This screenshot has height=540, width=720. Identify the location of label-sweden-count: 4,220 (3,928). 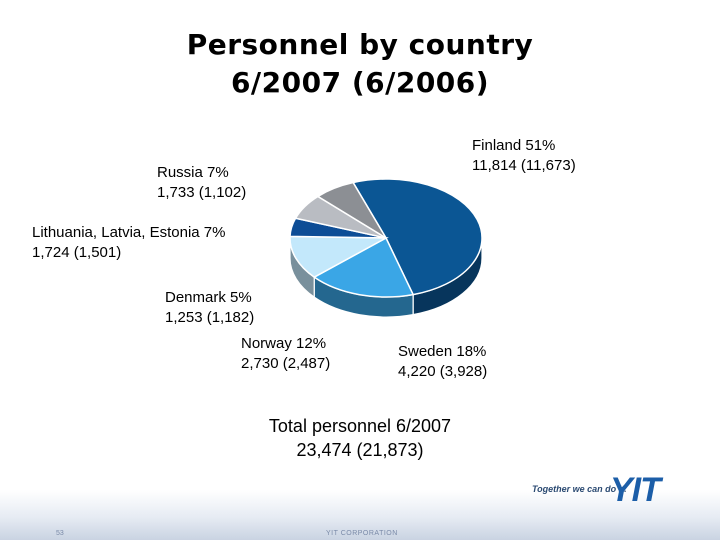
(443, 371).